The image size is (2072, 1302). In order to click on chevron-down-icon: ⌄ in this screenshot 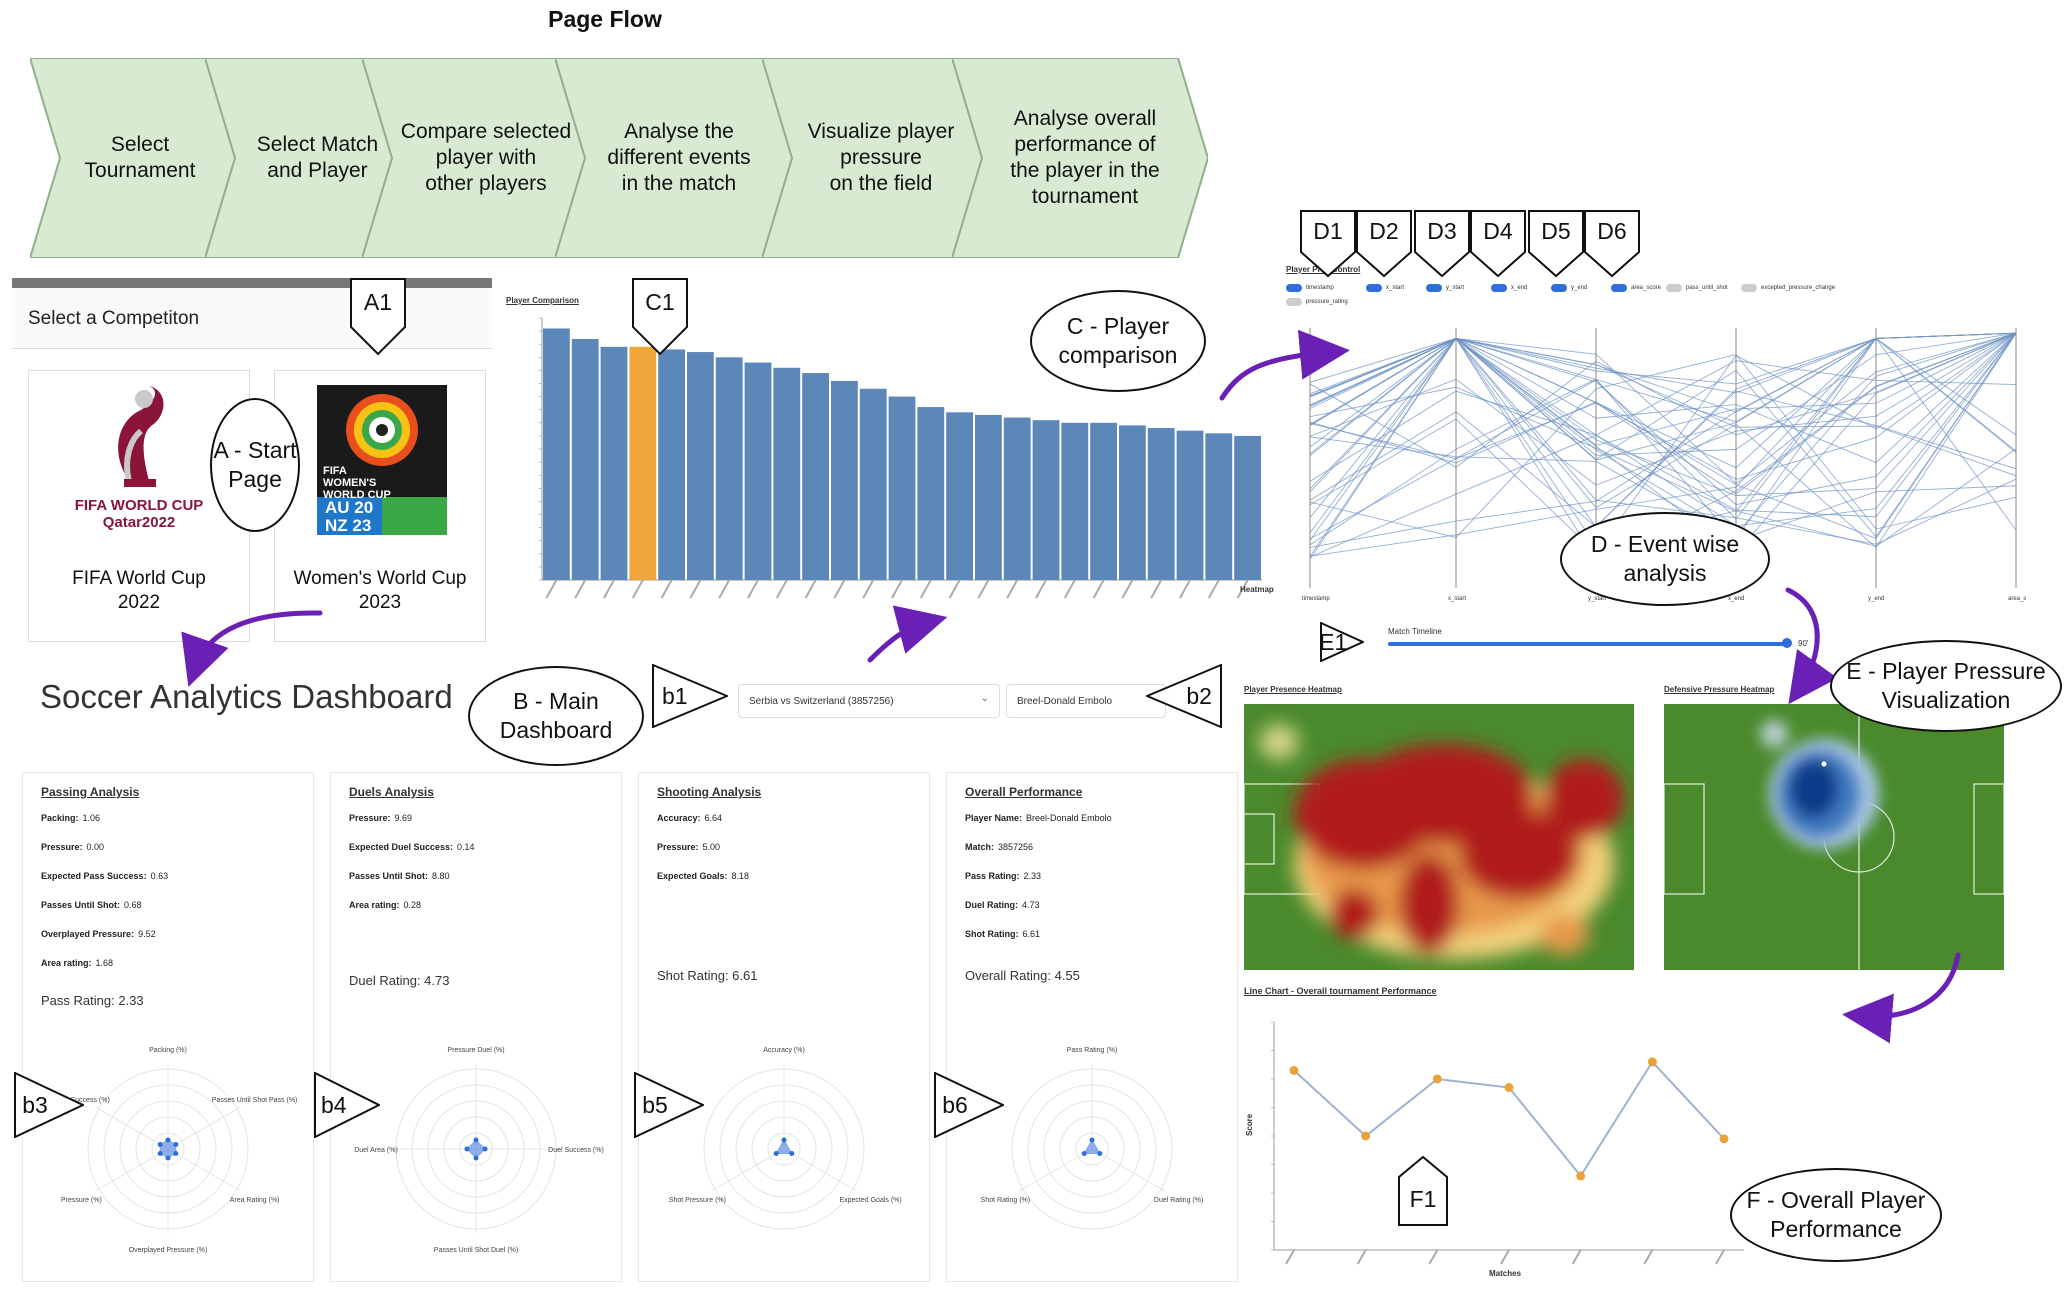, I will do `click(984, 698)`.